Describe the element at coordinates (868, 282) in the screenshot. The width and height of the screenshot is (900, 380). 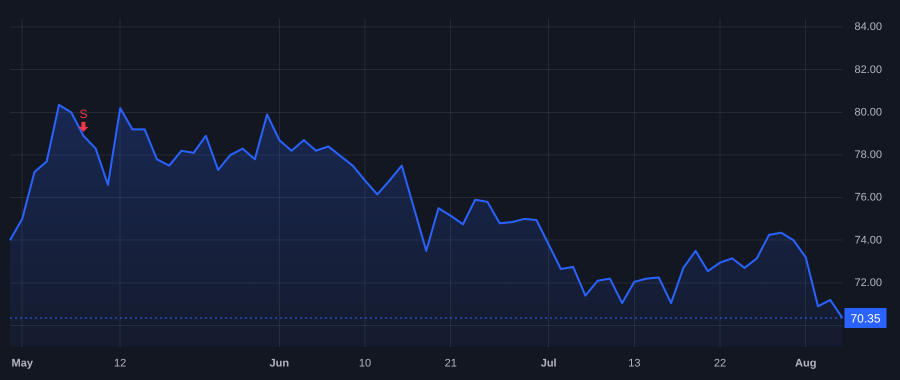
I see `y-tick-label: 72.00` at that location.